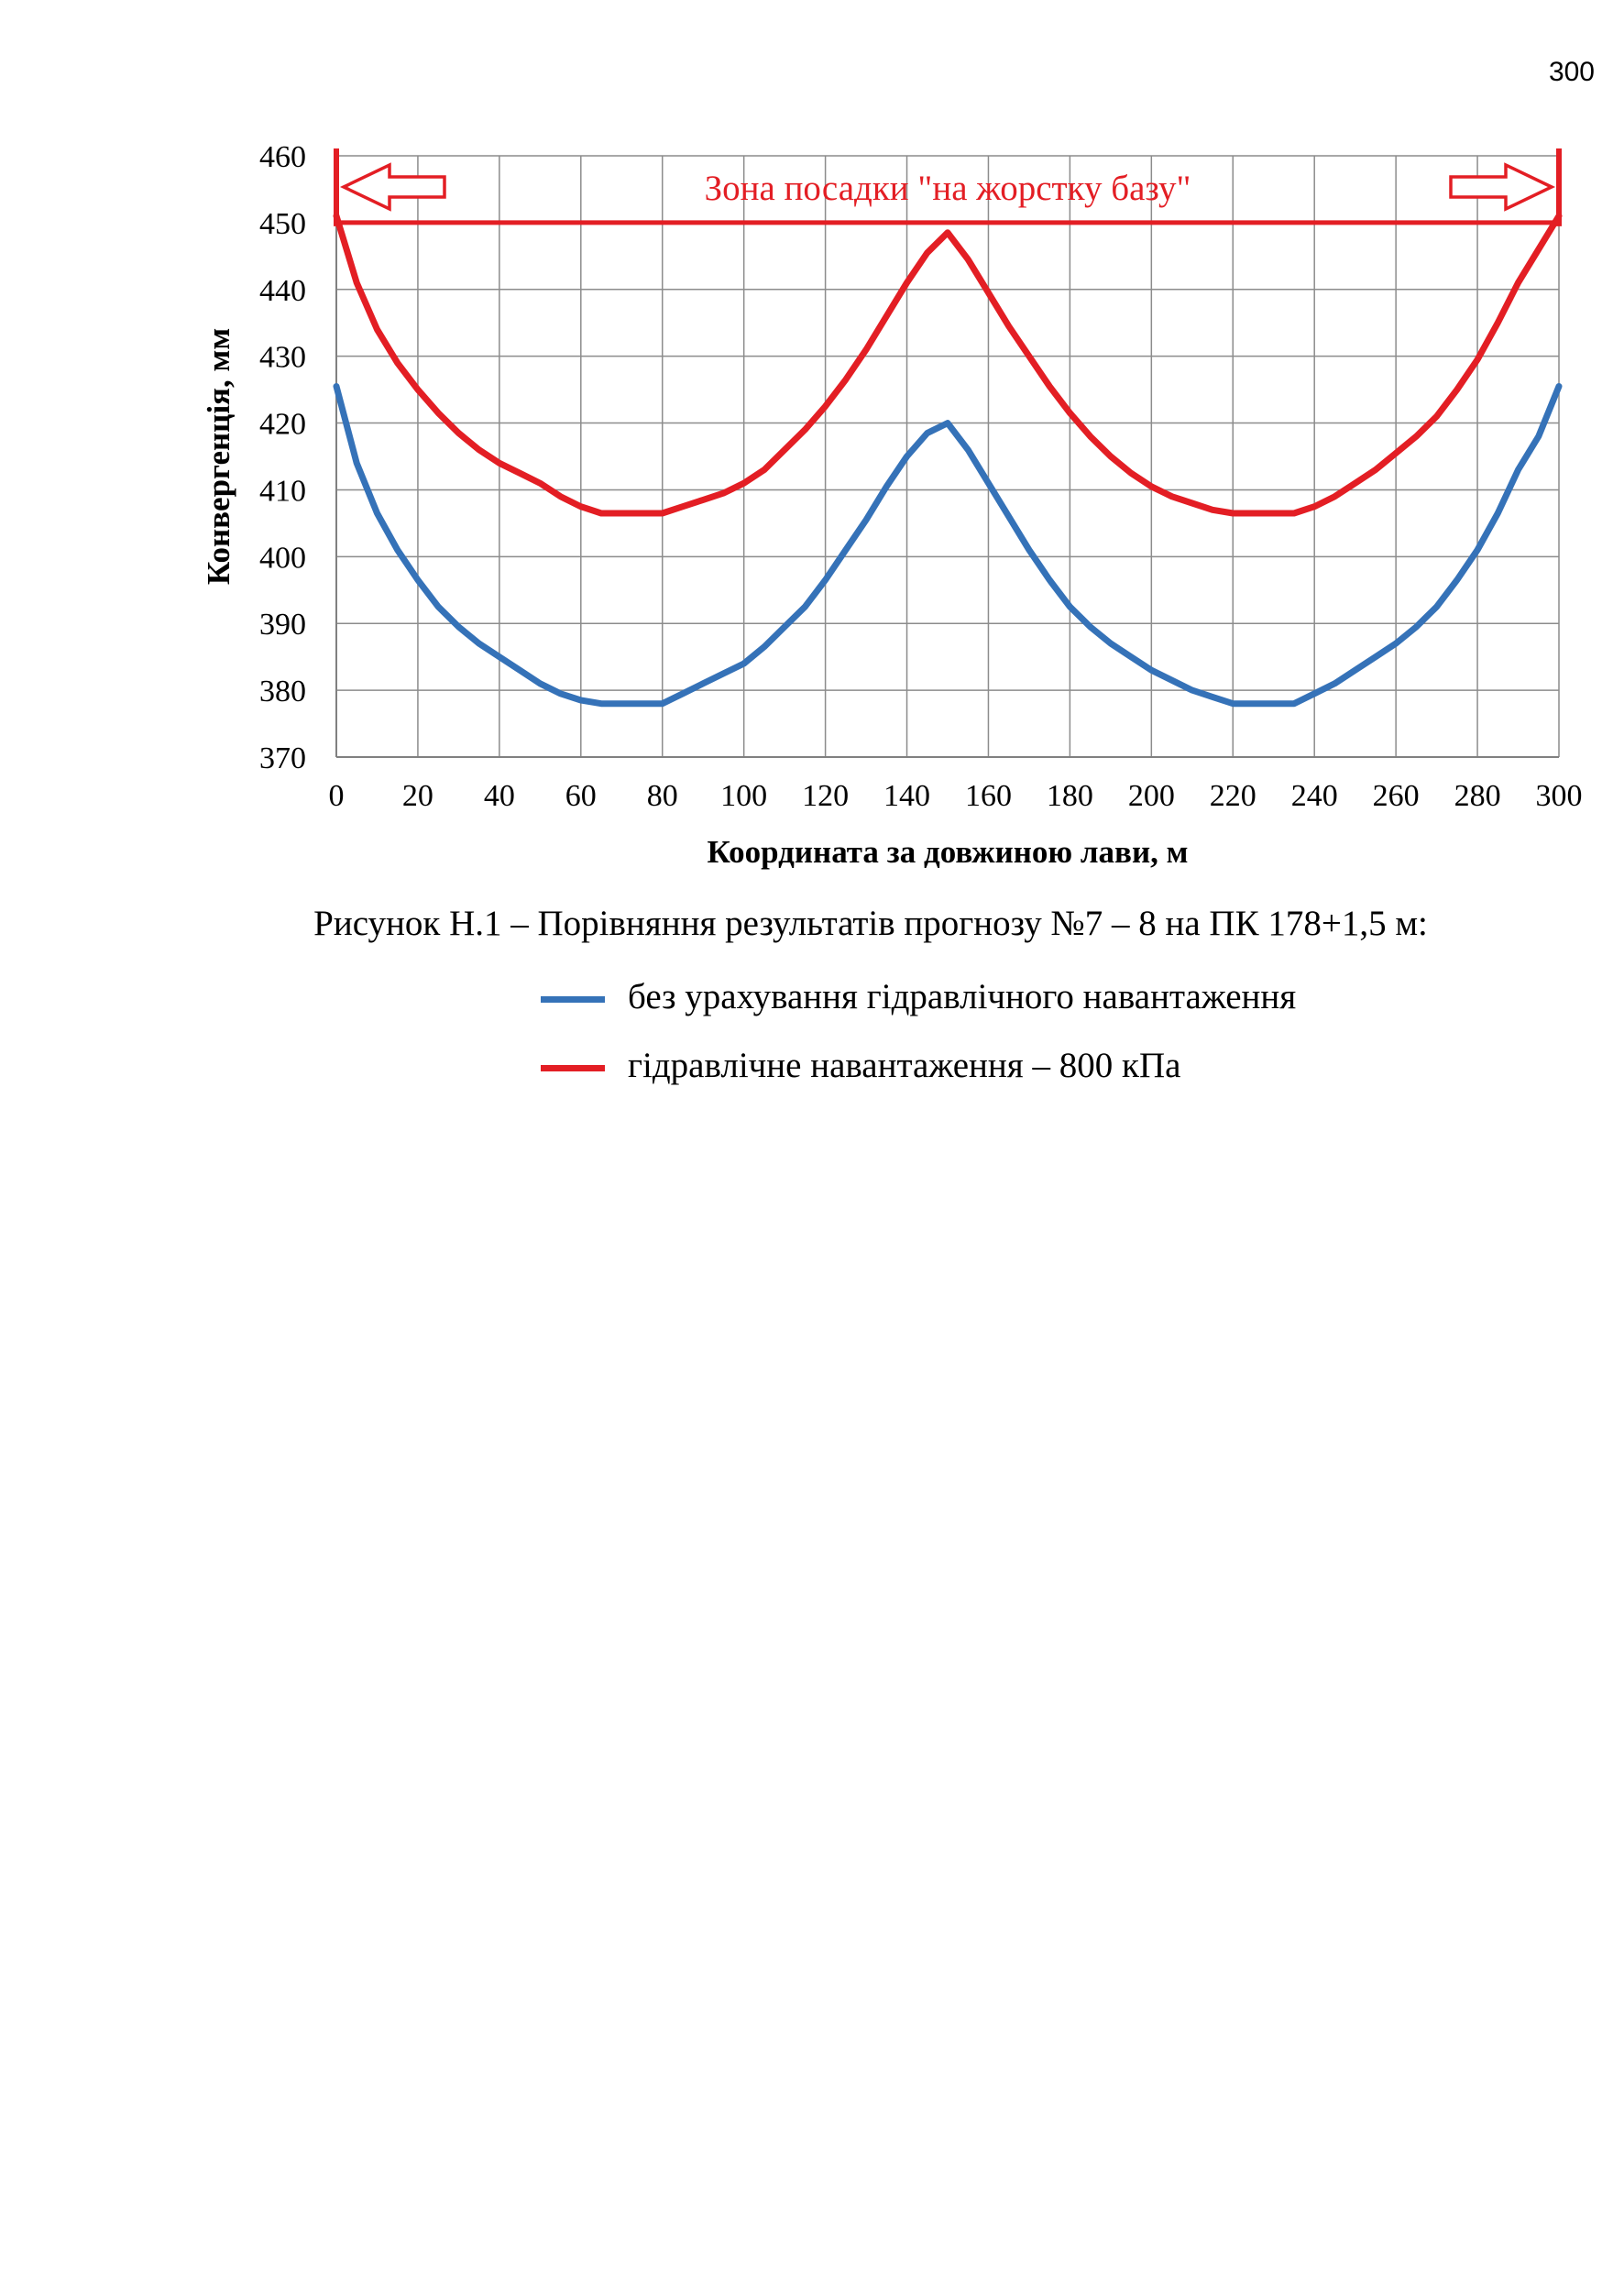 The height and width of the screenshot is (2273, 1624). I want to click on x-tick-label: 180, so click(1070, 796).